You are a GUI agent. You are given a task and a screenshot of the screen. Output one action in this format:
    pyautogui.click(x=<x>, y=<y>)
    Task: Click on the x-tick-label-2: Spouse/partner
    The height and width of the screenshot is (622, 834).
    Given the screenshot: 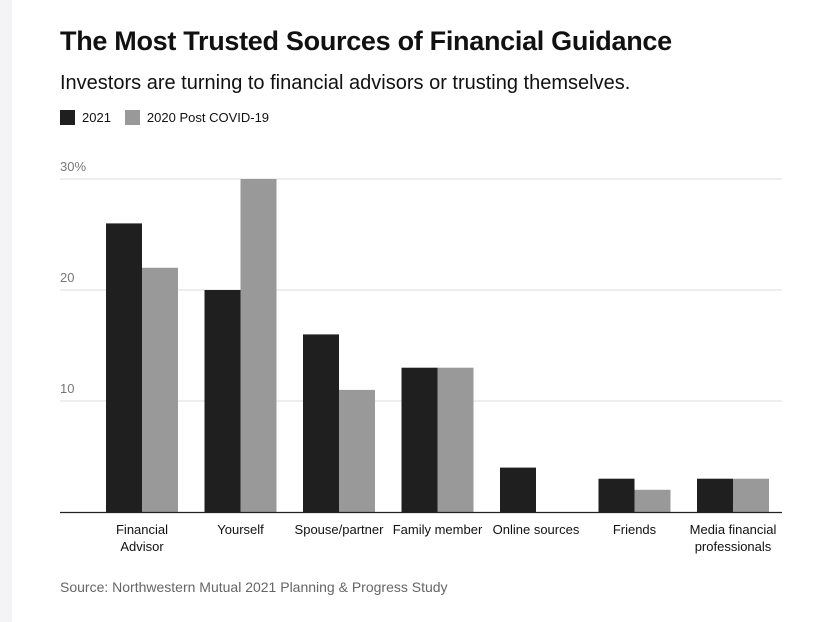 What is the action you would take?
    pyautogui.click(x=340, y=529)
    